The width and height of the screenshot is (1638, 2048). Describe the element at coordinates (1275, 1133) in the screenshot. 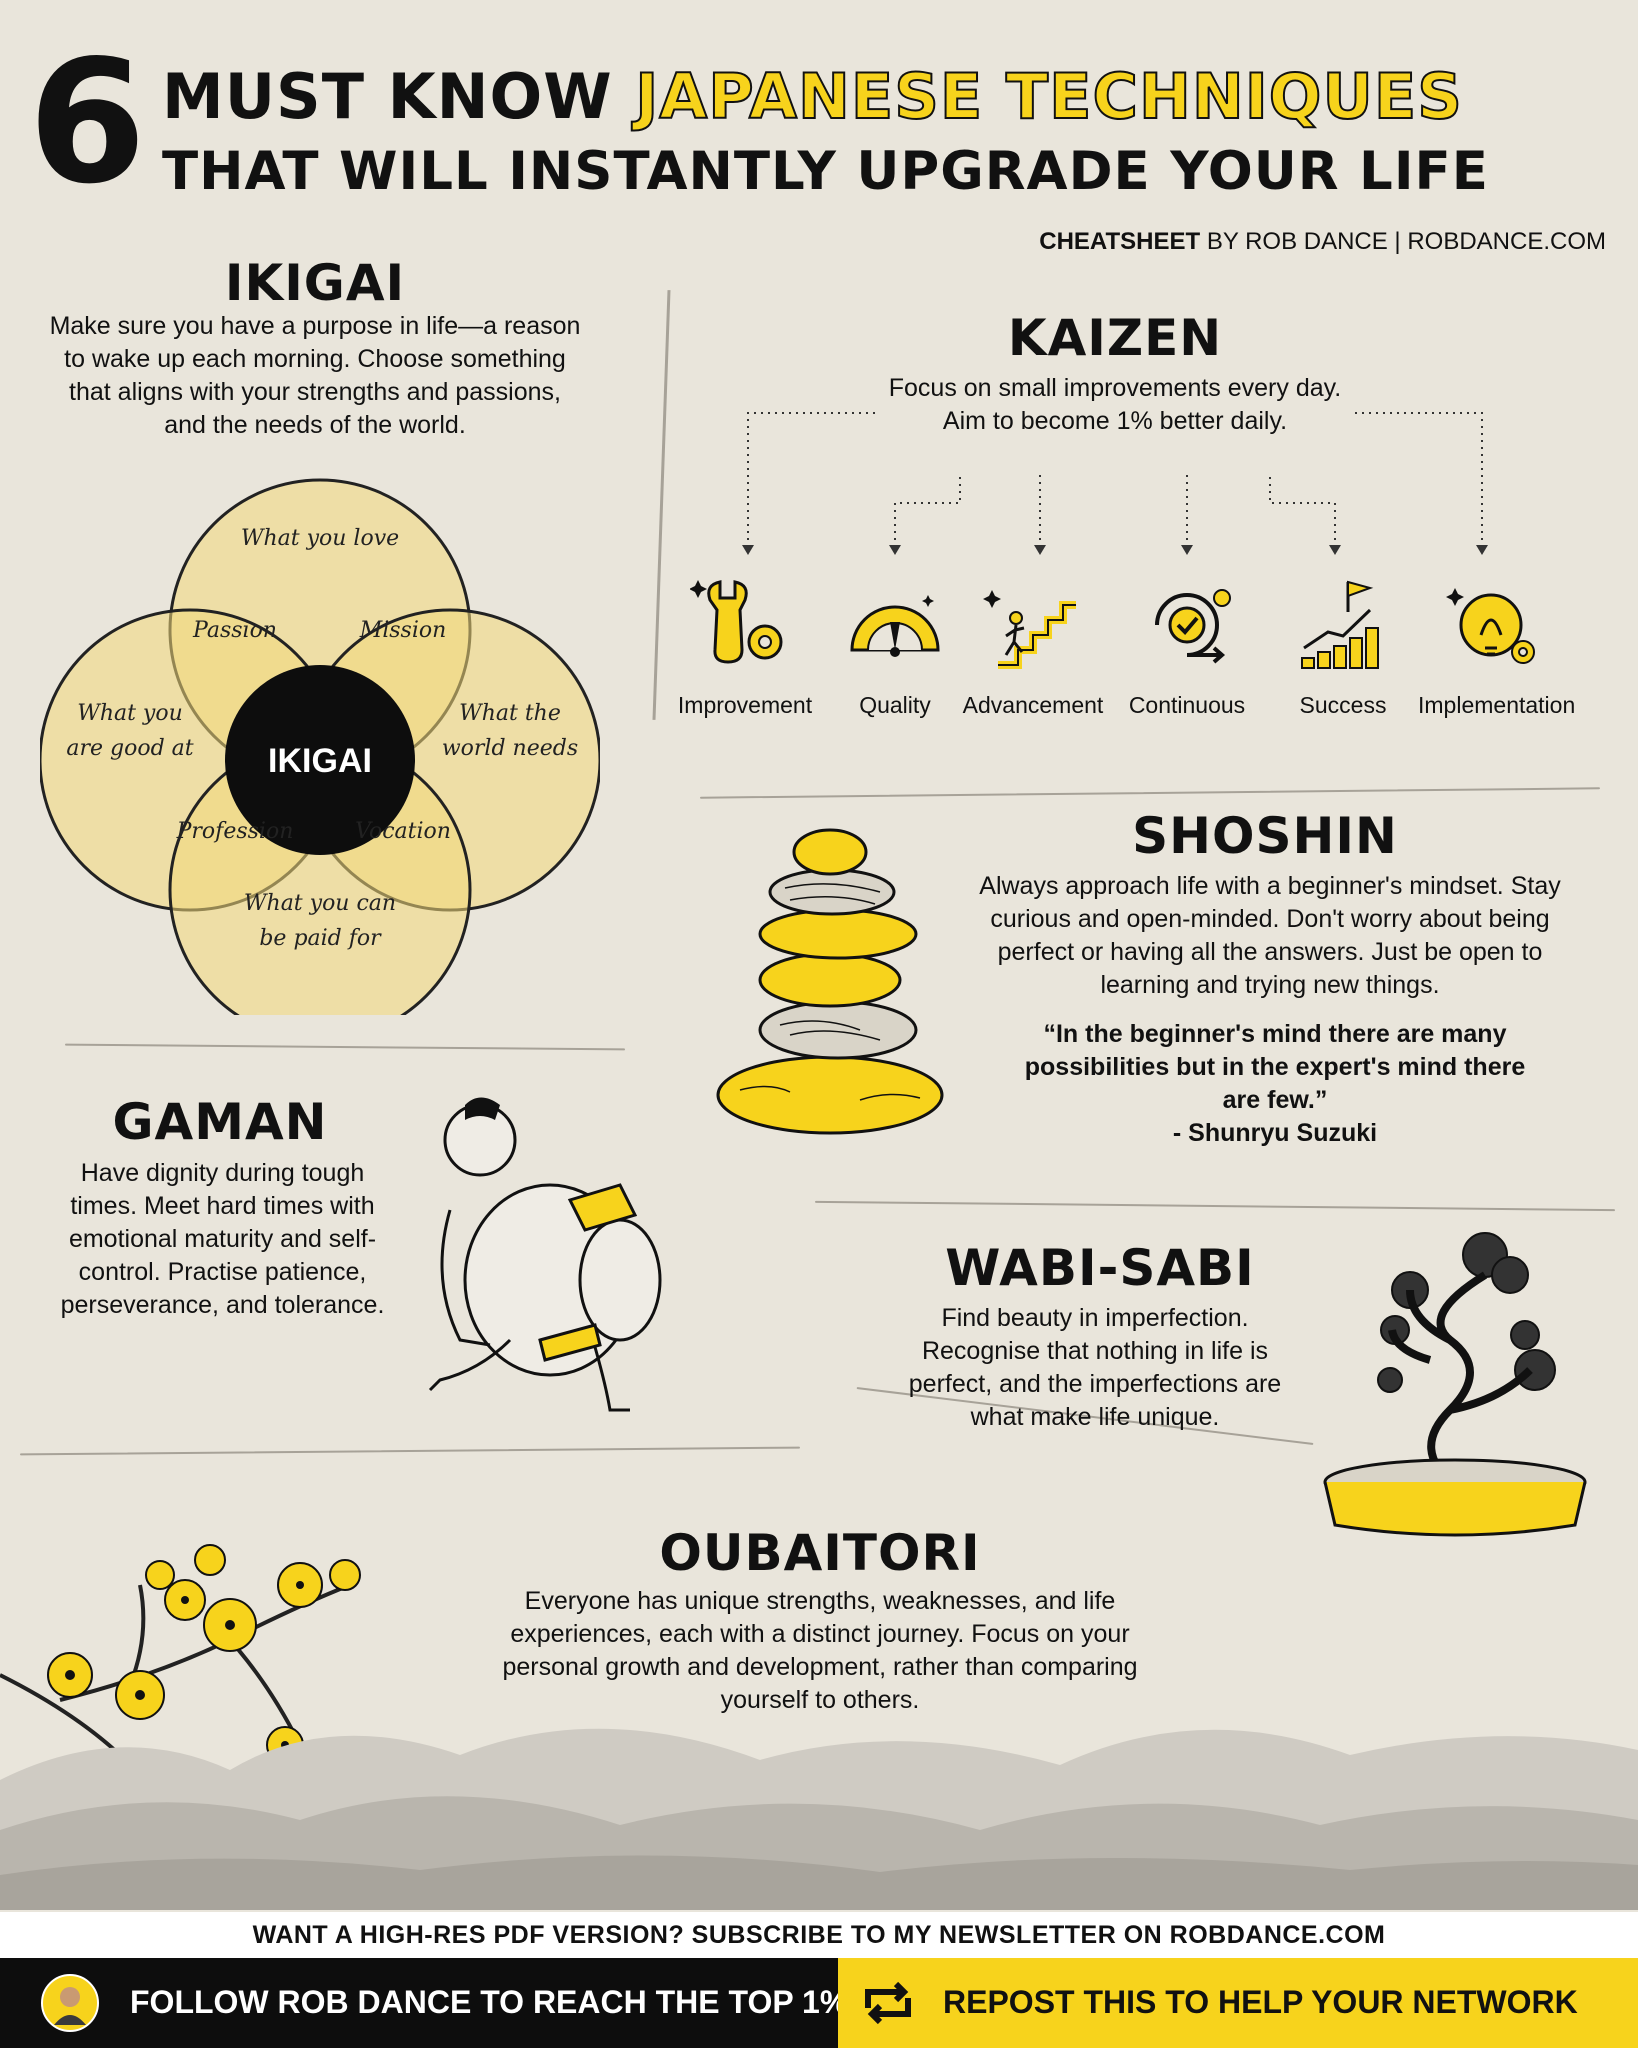

I see `shoshin-quote-author: - Shunryu Suzuki` at that location.